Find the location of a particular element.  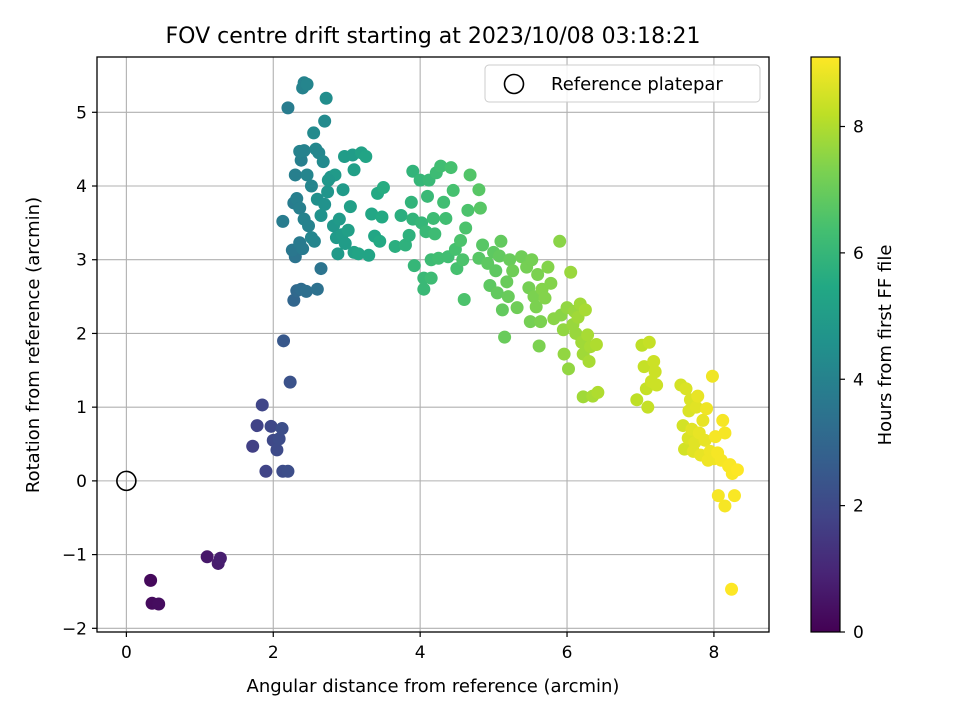

colorbar: 0 2 4 6 8 Hours from first FF file is located at coordinates (853, 349).